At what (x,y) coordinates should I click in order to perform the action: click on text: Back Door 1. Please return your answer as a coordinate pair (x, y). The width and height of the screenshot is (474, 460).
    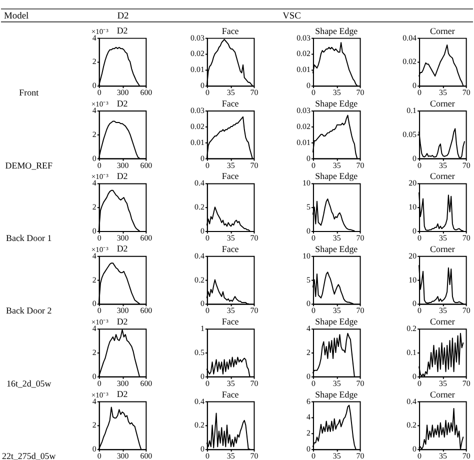
    Looking at the image, I should click on (29, 237).